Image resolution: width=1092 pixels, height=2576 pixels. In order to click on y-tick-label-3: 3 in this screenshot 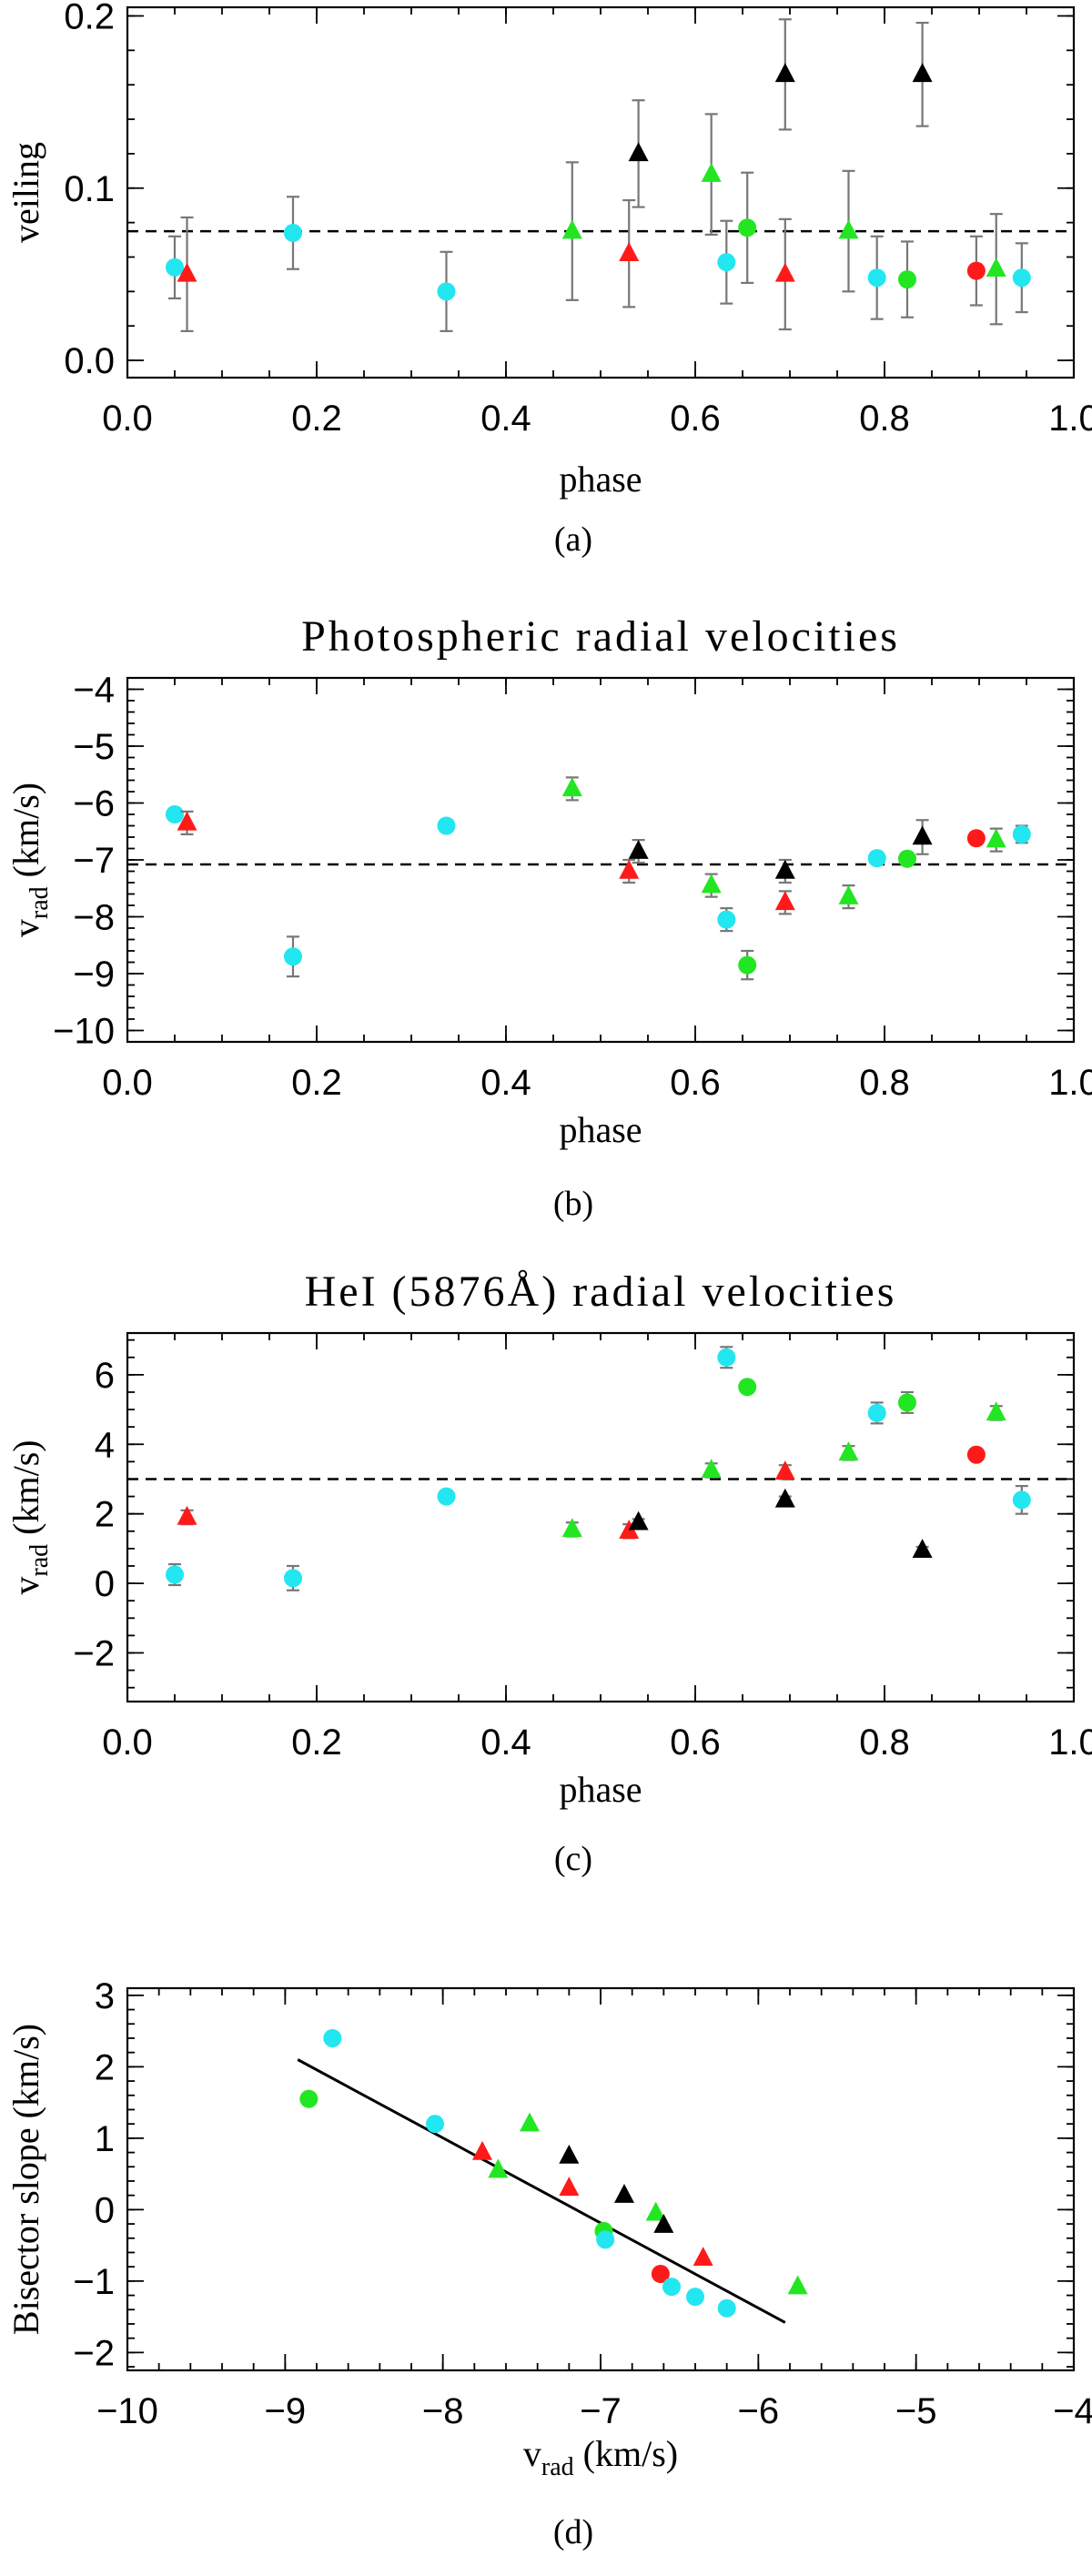, I will do `click(105, 1996)`.